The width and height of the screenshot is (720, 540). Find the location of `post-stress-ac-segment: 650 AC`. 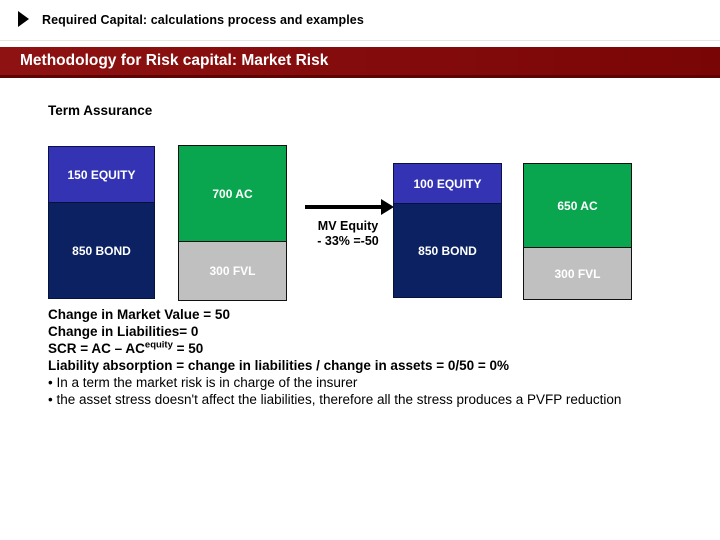

post-stress-ac-segment: 650 AC is located at coordinates (577, 205).